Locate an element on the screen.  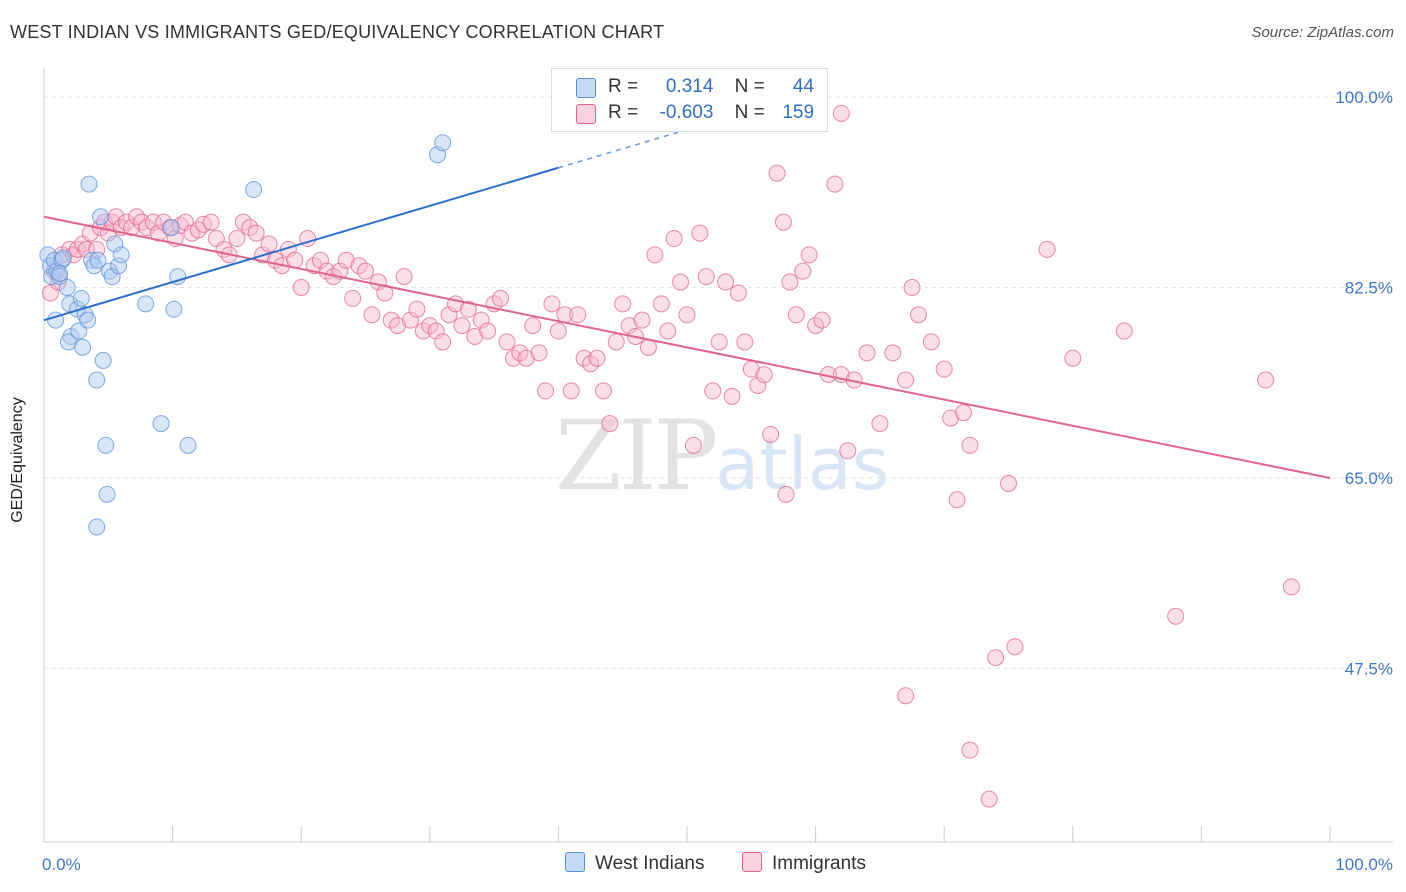
y-tick-label: 82.5% is located at coordinates (1369, 288).